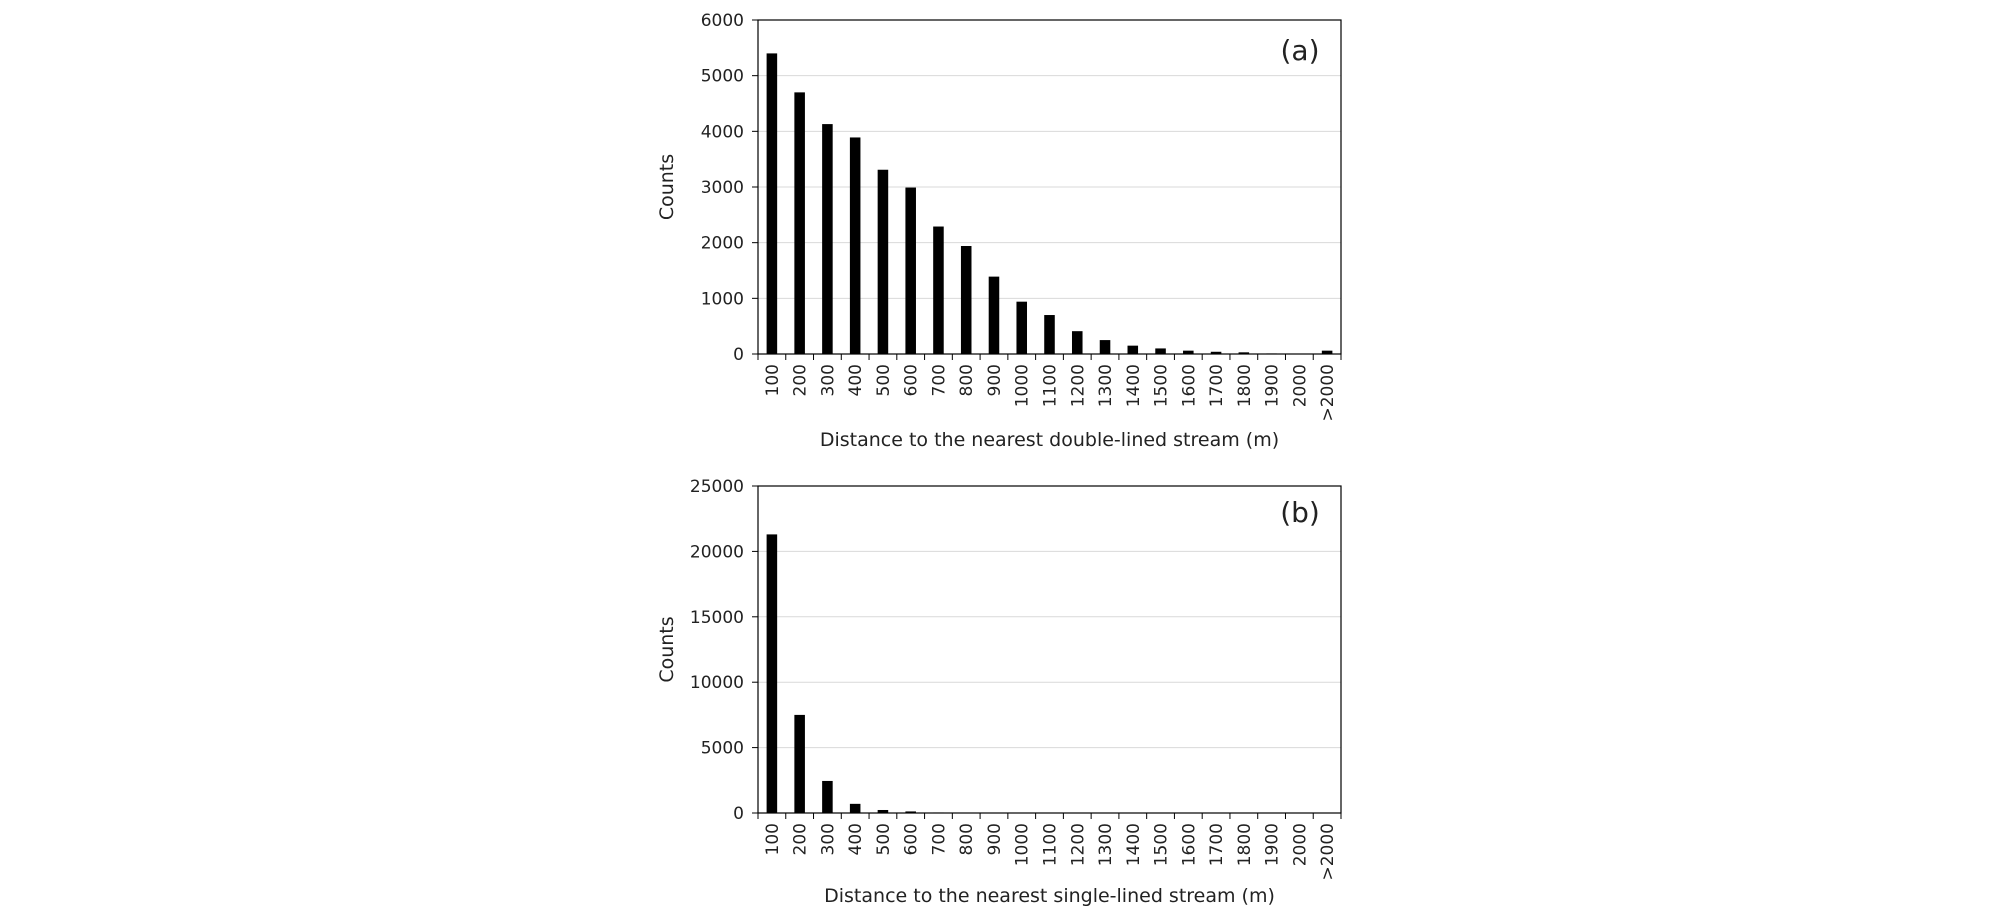 This screenshot has height=915, width=2008. What do you see at coordinates (717, 618) in the screenshot?
I see `y-tick-label: 15000` at bounding box center [717, 618].